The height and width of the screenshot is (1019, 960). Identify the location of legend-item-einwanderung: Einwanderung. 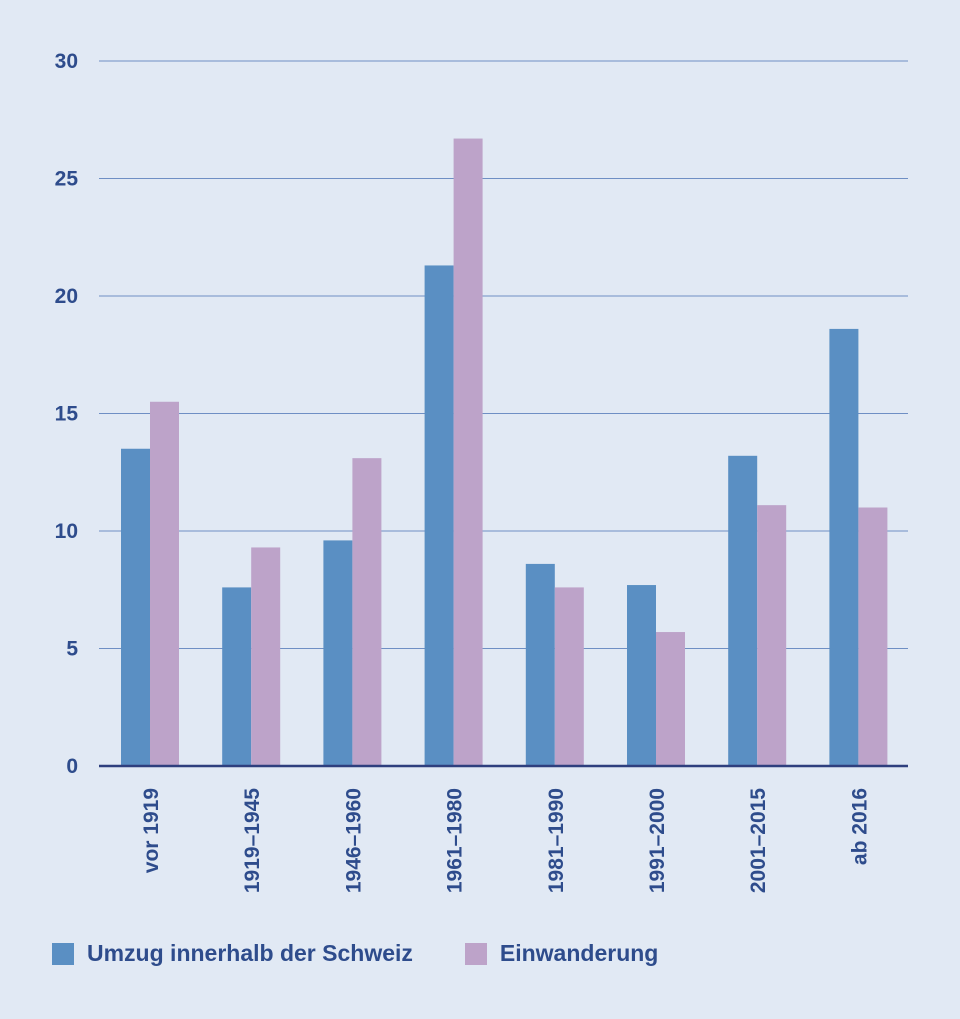
(561, 953).